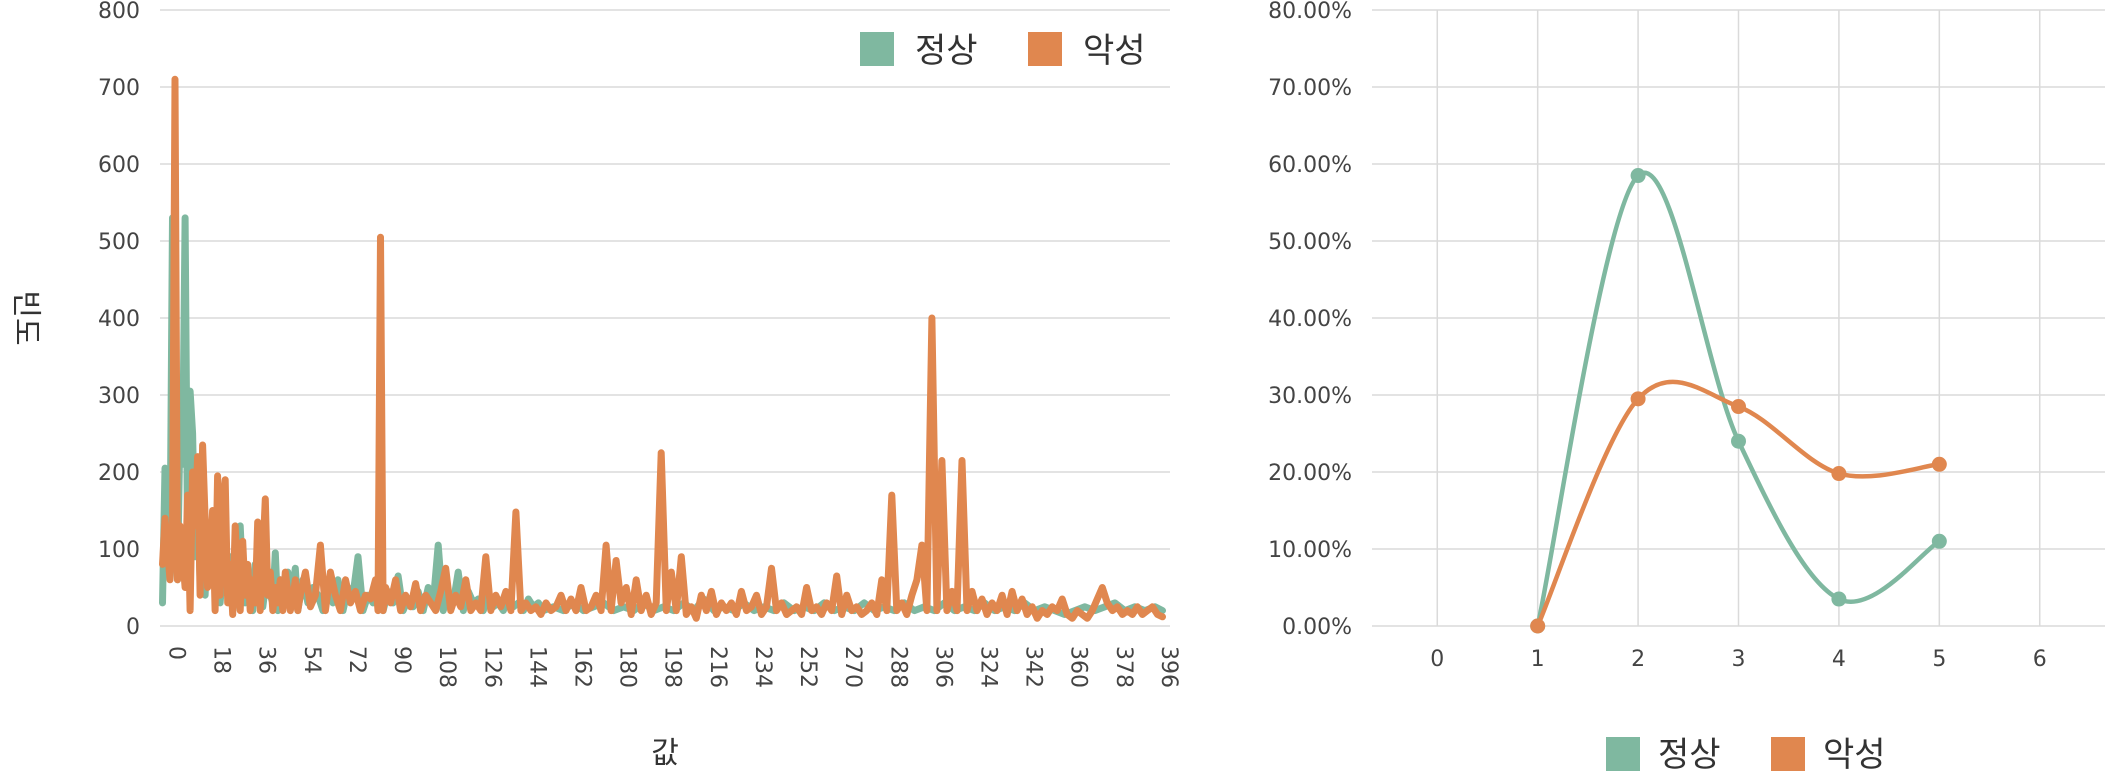 This screenshot has height=773, width=2121. I want to click on right-legend: 정상 악성, so click(1746, 754).